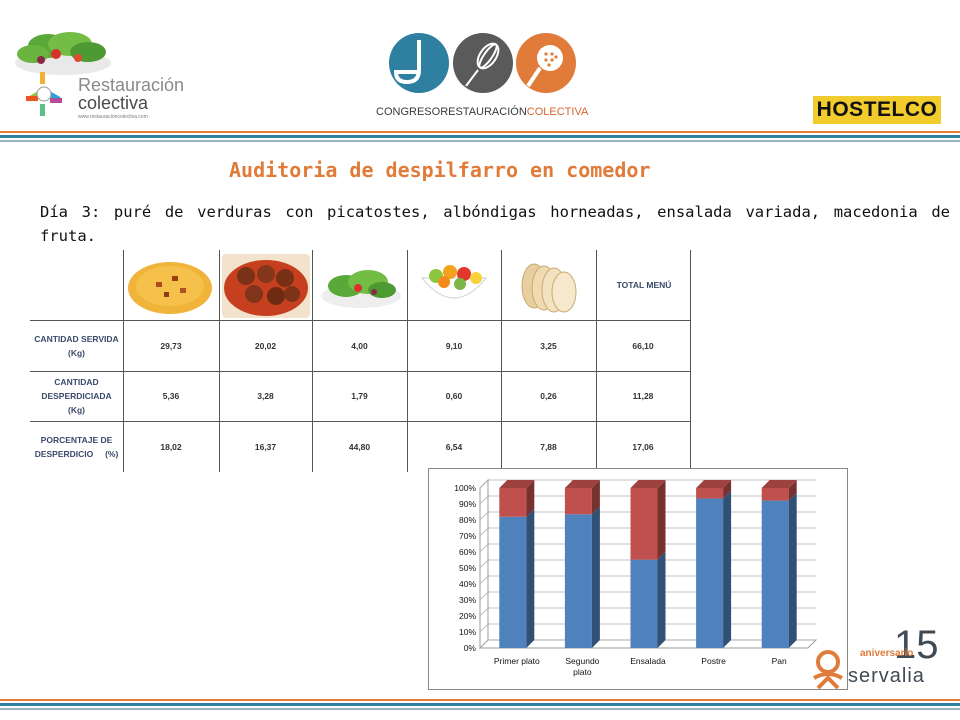 This screenshot has width=960, height=720. I want to click on table-cell: 3,28, so click(265, 396).